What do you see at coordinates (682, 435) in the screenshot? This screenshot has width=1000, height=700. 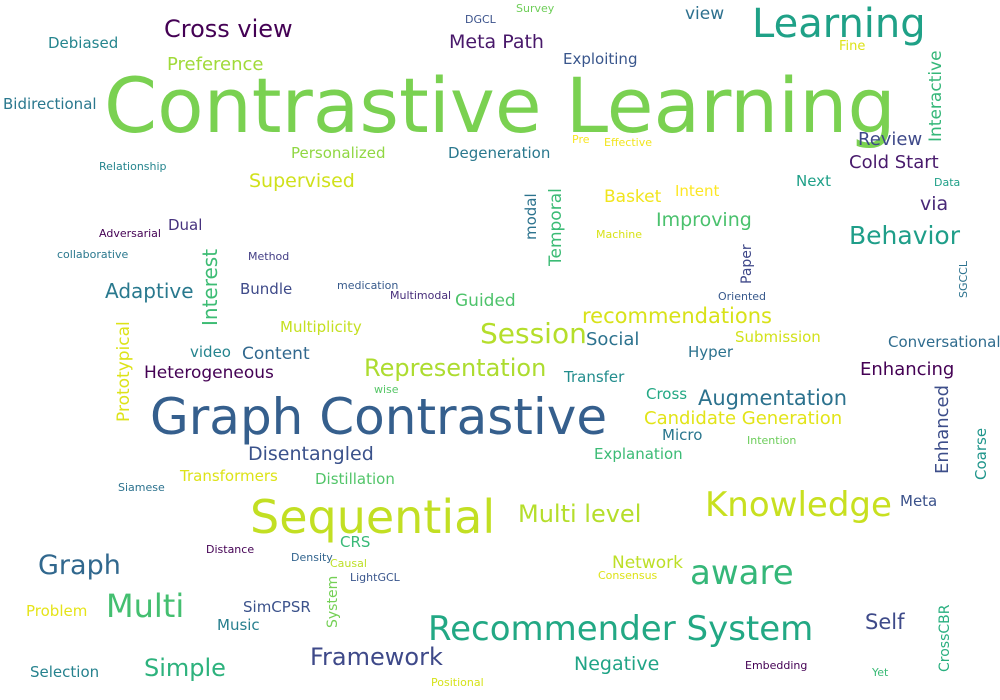 I see `word-micro: Micro` at bounding box center [682, 435].